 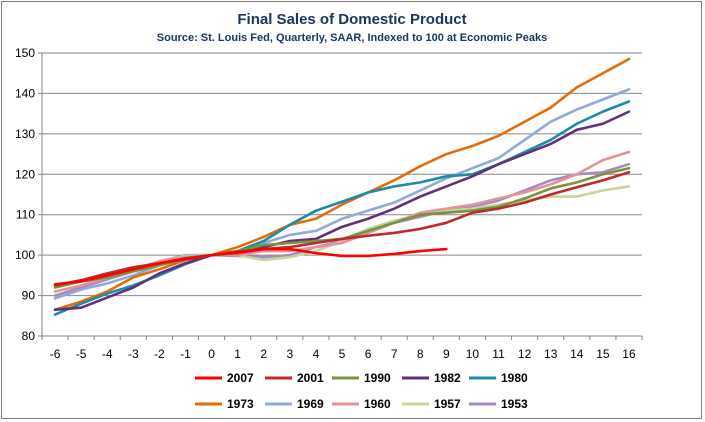 I want to click on x-tick-label: -2, so click(x=159, y=354).